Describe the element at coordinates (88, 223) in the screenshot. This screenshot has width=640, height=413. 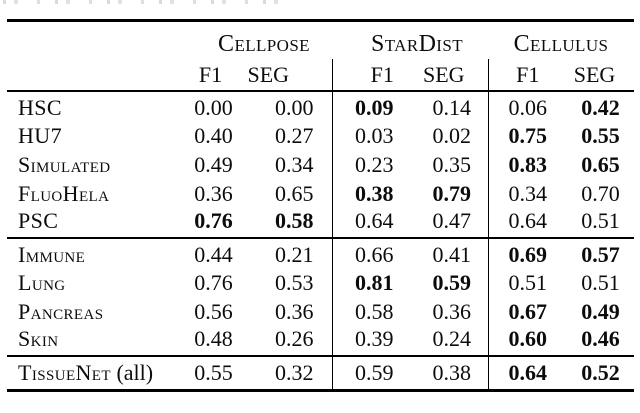
I see `row-label: PSC` at that location.